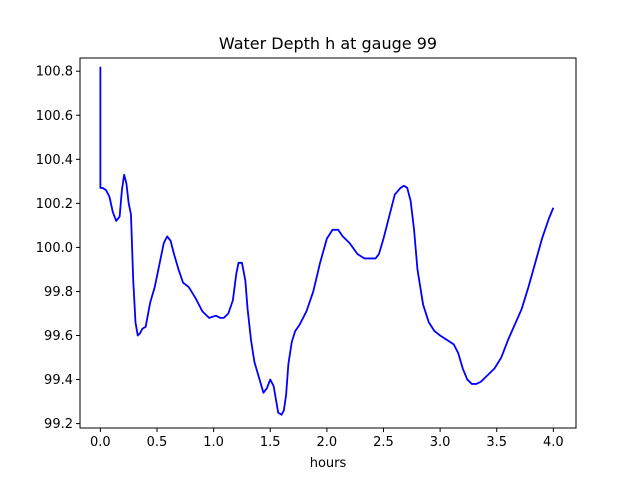 This screenshot has width=640, height=480. I want to click on x-tick-label: 1.0, so click(213, 442).